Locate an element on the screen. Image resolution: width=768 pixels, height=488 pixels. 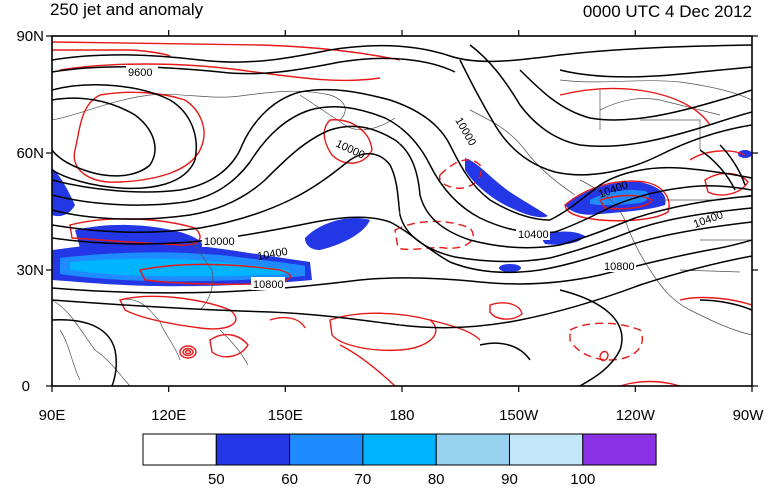
colorbar-label: 100 is located at coordinates (582, 479).